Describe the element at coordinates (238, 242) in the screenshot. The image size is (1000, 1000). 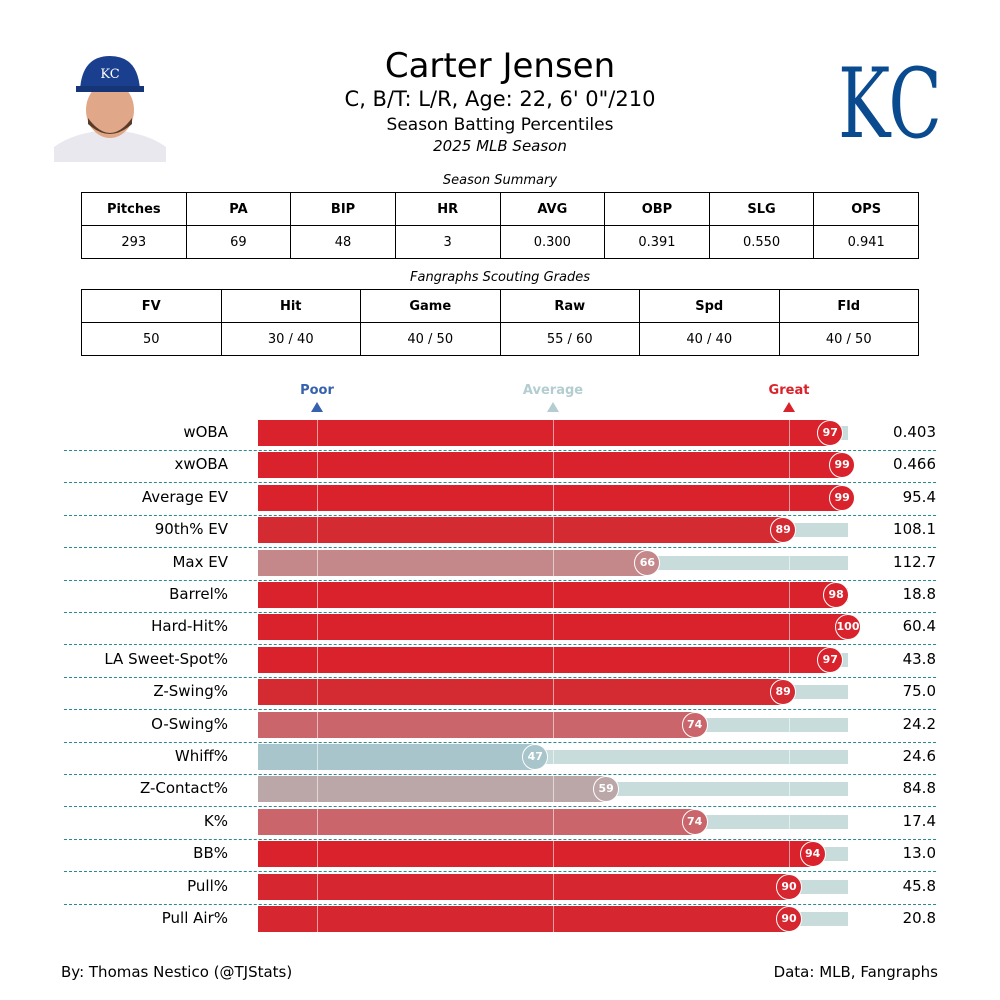
I see `table-cell: 69` at that location.